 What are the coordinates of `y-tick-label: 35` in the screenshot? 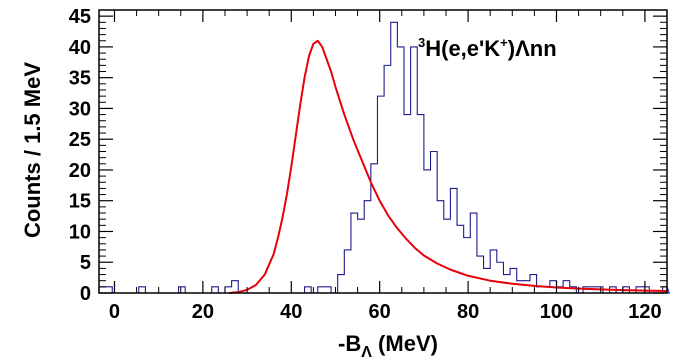 It's located at (80, 79).